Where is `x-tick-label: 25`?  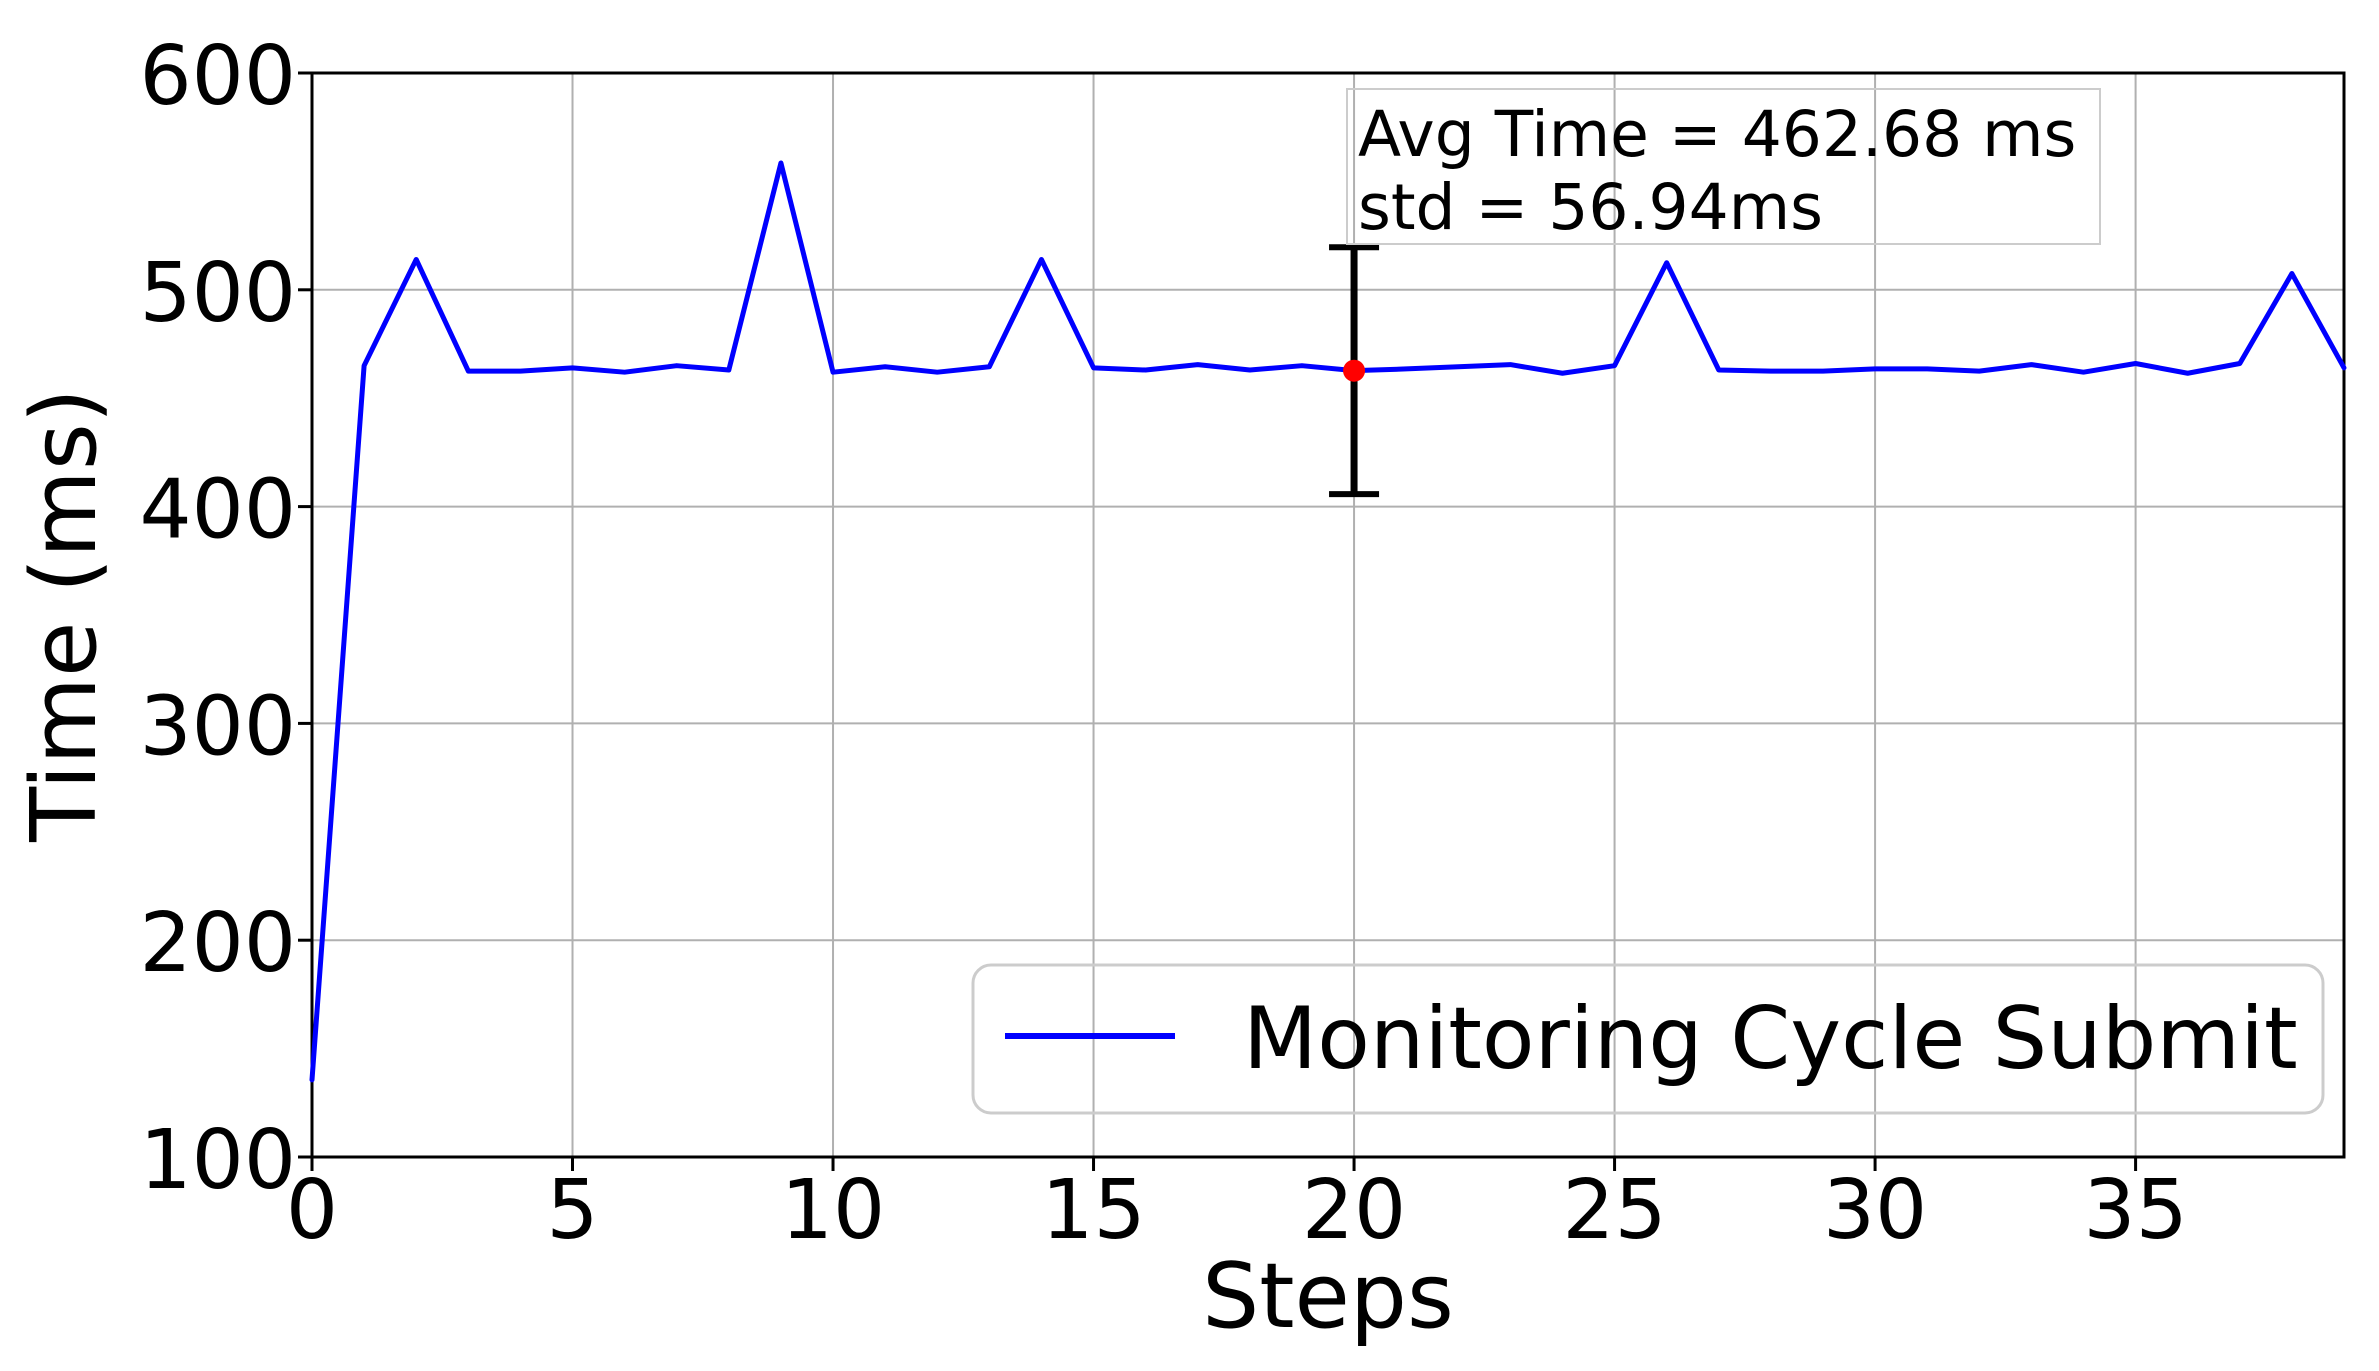 x-tick-label: 25 is located at coordinates (1614, 1210).